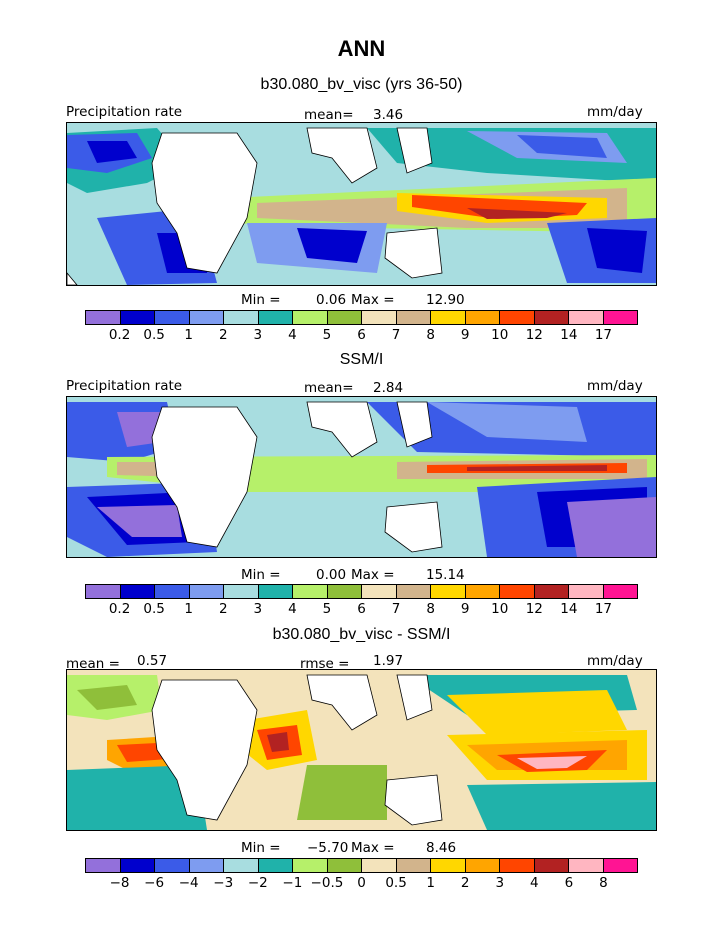 This screenshot has height=935, width=723. What do you see at coordinates (396, 609) in the screenshot?
I see `colorbar-tick-label: 7` at bounding box center [396, 609].